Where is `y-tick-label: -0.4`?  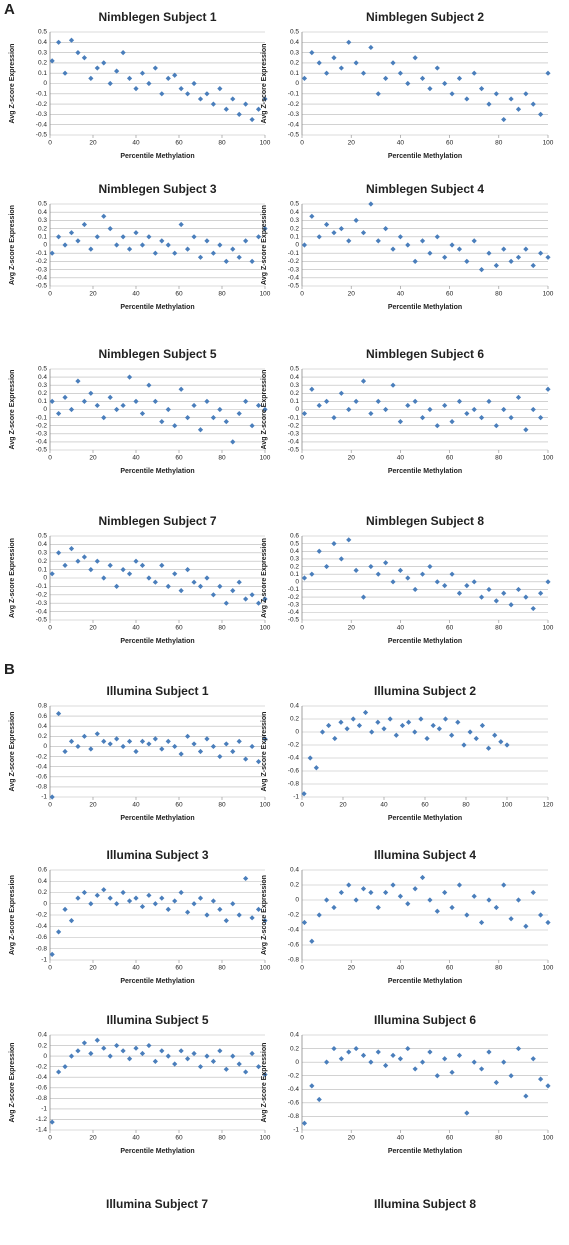
y-tick-label: -0.4 is located at coordinates (42, 1077).